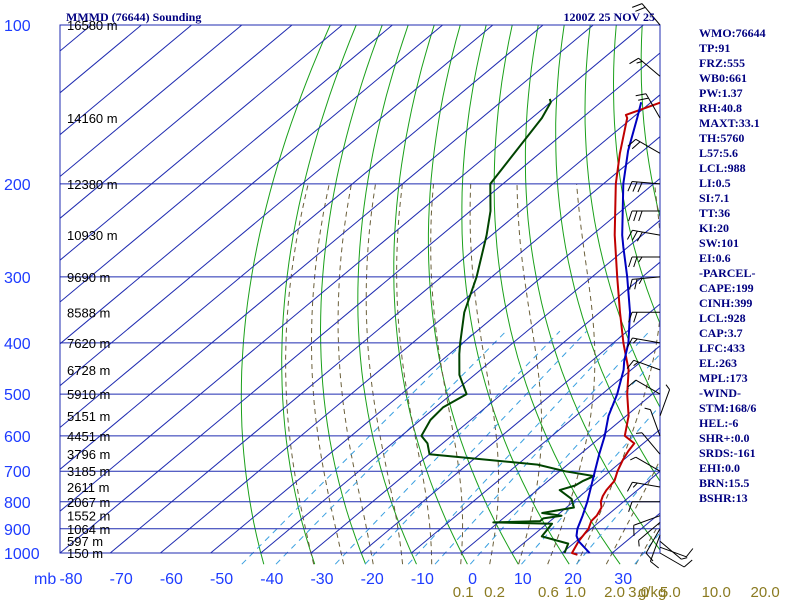 The image size is (800, 600). I want to click on temperature-tick-label: 30, so click(623, 579).